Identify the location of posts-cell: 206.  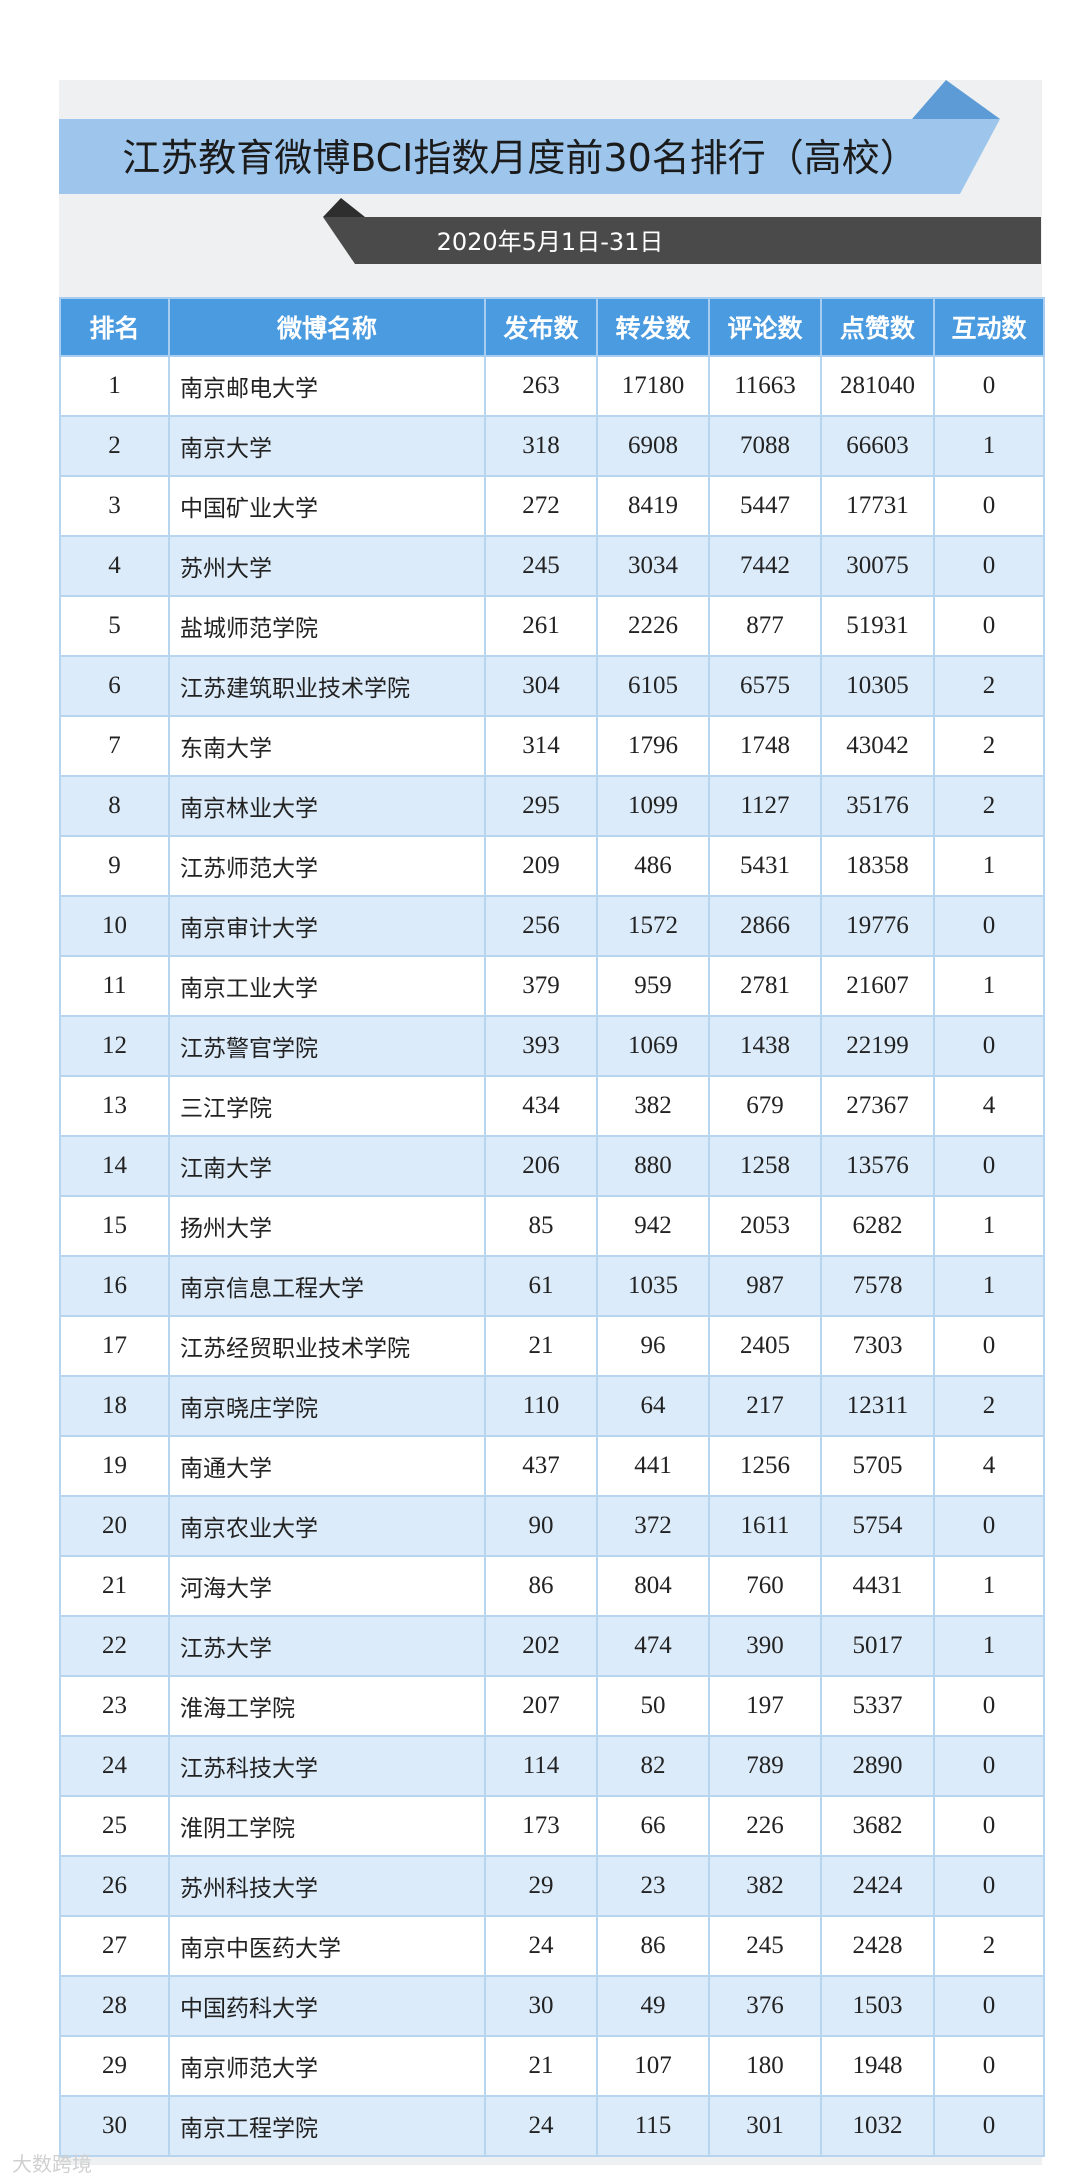
(541, 1166).